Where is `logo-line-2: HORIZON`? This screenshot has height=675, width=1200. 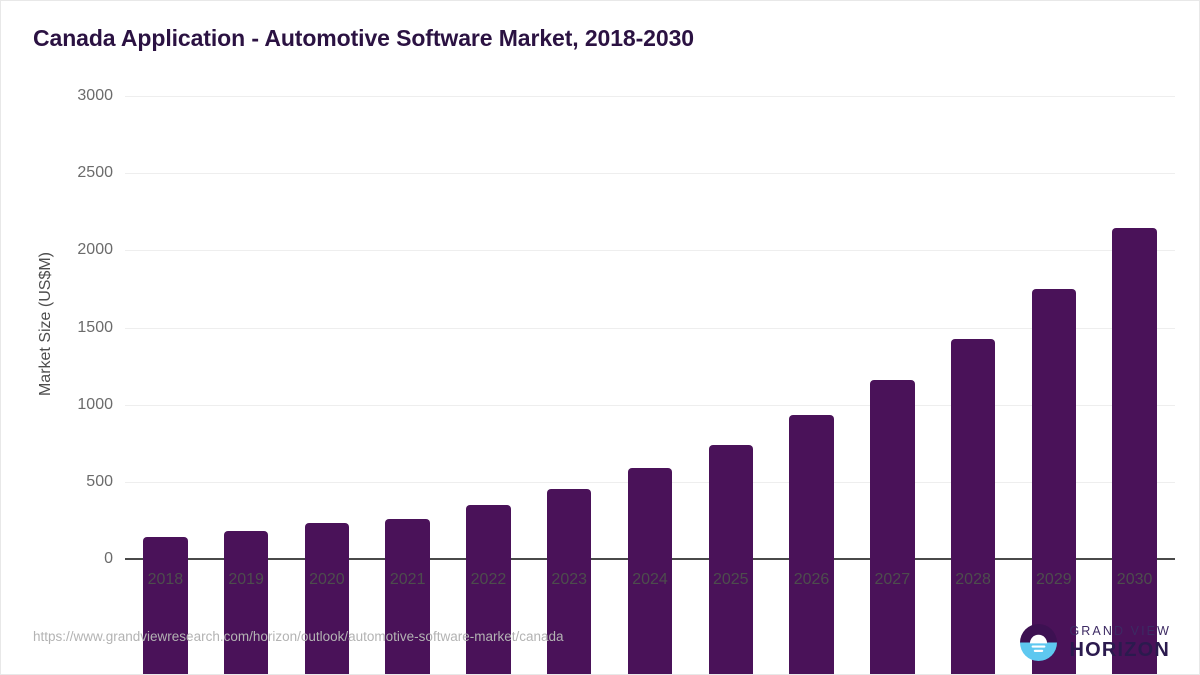 logo-line-2: HORIZON is located at coordinates (1120, 650).